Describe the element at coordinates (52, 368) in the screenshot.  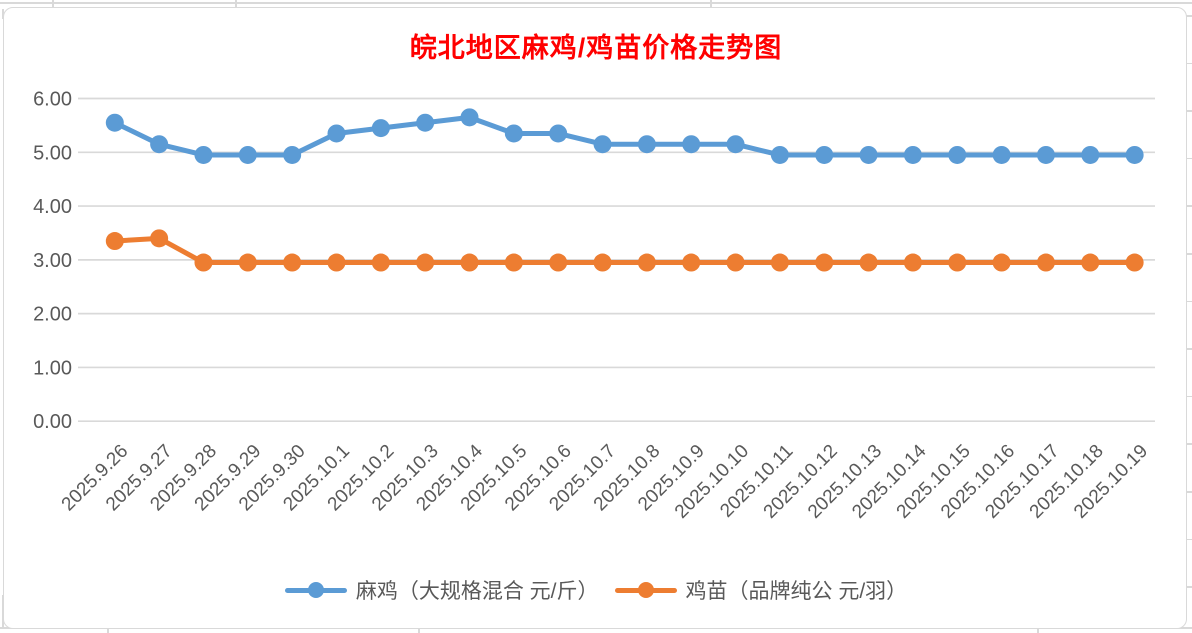
I see `y-axis-tick-label: 1.00` at that location.